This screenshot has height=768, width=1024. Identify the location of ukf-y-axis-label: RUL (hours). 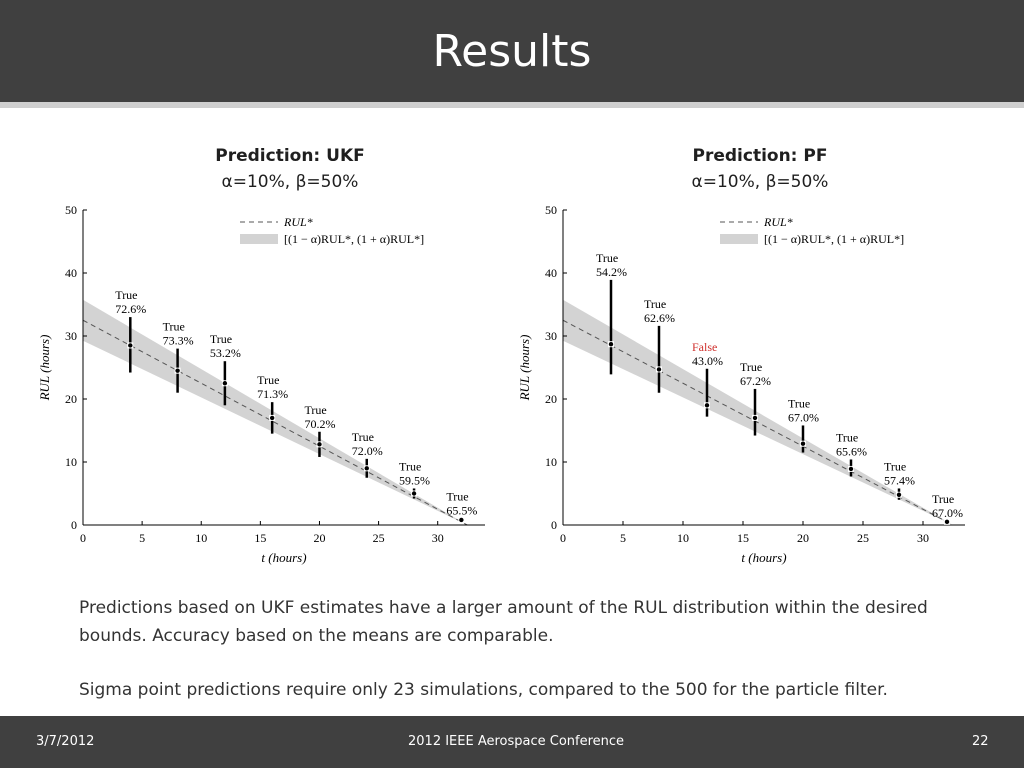
(44, 368).